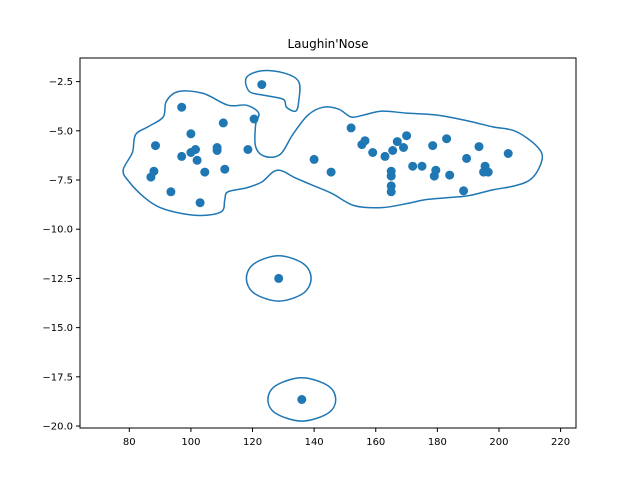 This screenshot has height=480, width=640. I want to click on y-tick-label: −12.5, so click(57, 279).